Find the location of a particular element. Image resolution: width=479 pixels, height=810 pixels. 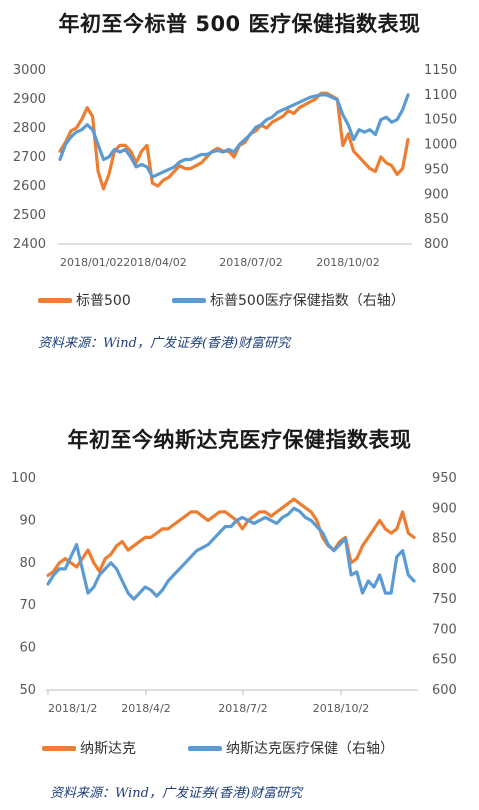

y-left-tick-label: 90 is located at coordinates (27, 520).